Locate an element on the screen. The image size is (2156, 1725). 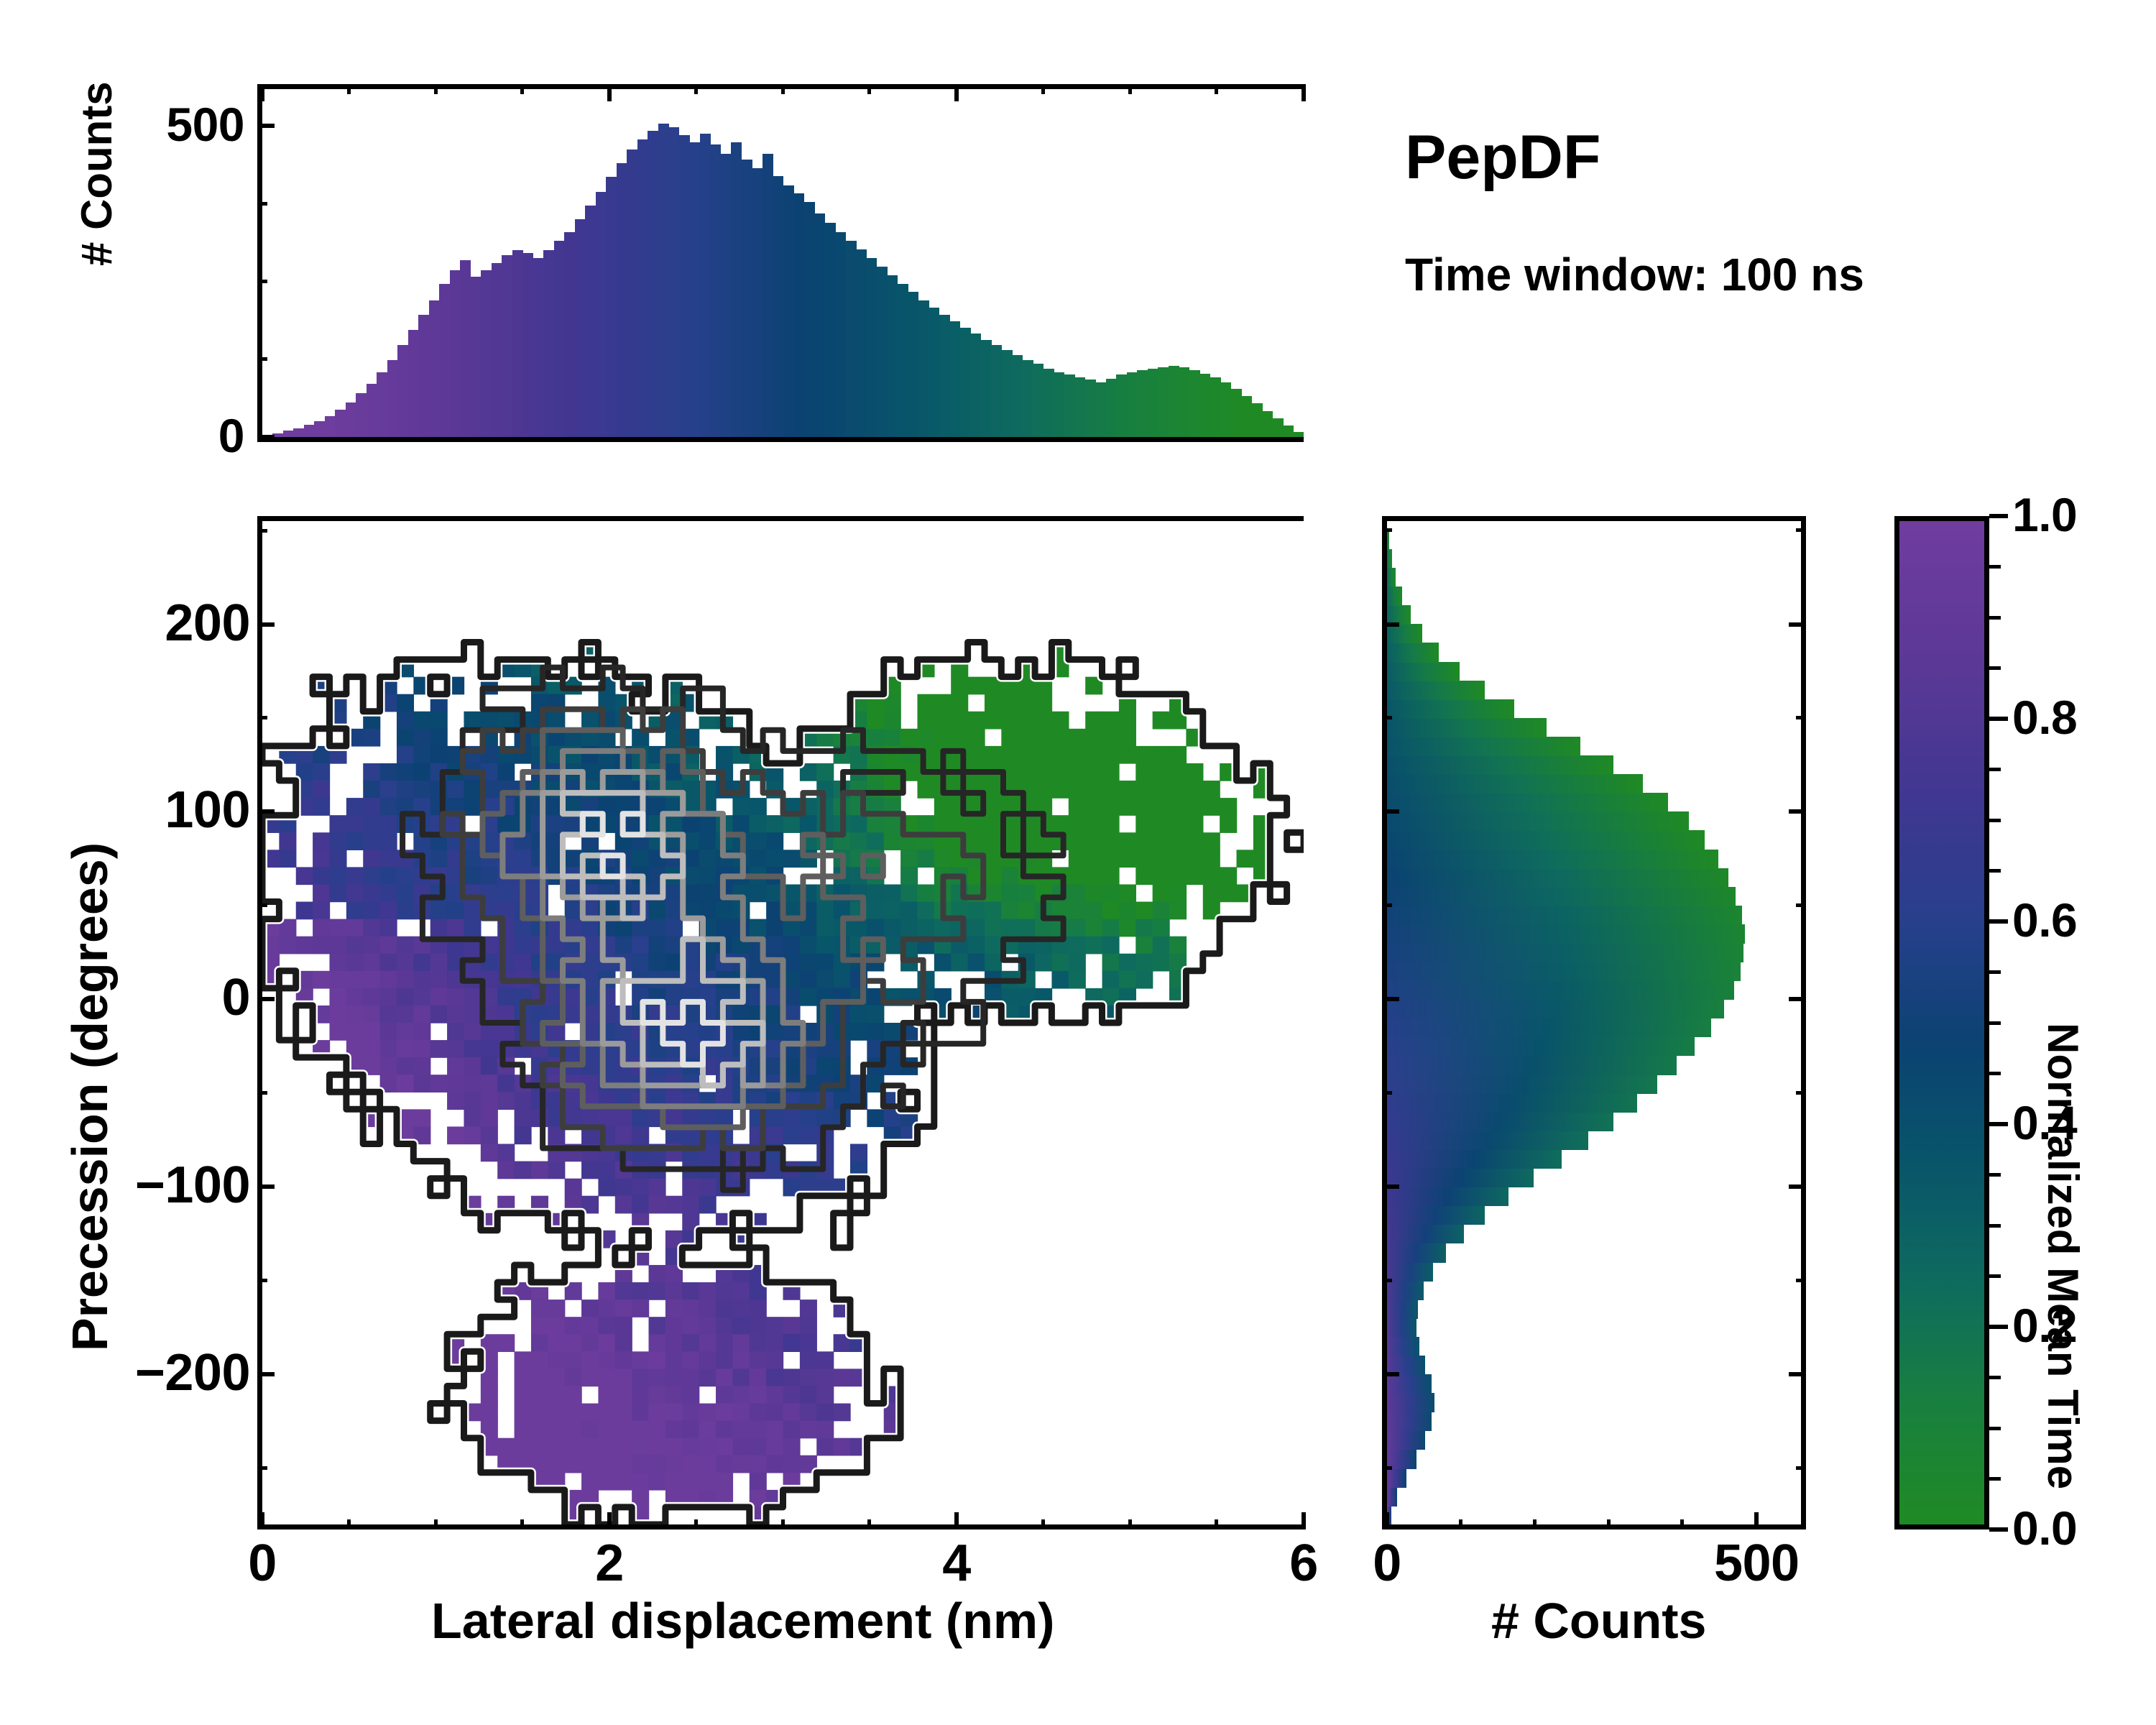
main-xtick-label: 2 is located at coordinates (610, 1563).